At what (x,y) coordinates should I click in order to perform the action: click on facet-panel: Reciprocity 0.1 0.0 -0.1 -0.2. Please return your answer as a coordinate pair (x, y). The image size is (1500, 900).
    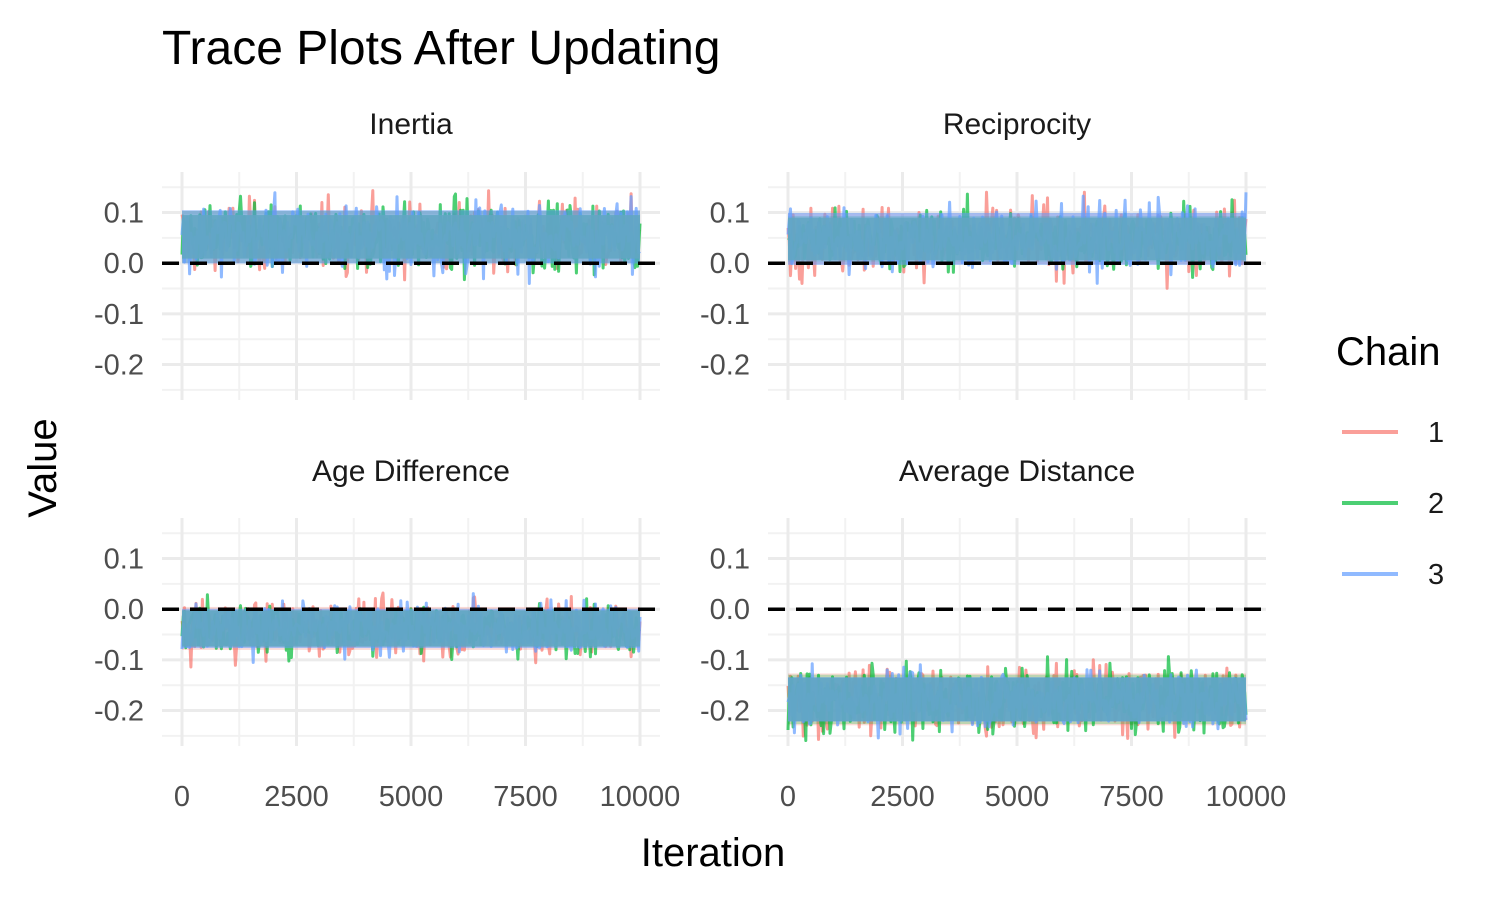
    Looking at the image, I should click on (983, 254).